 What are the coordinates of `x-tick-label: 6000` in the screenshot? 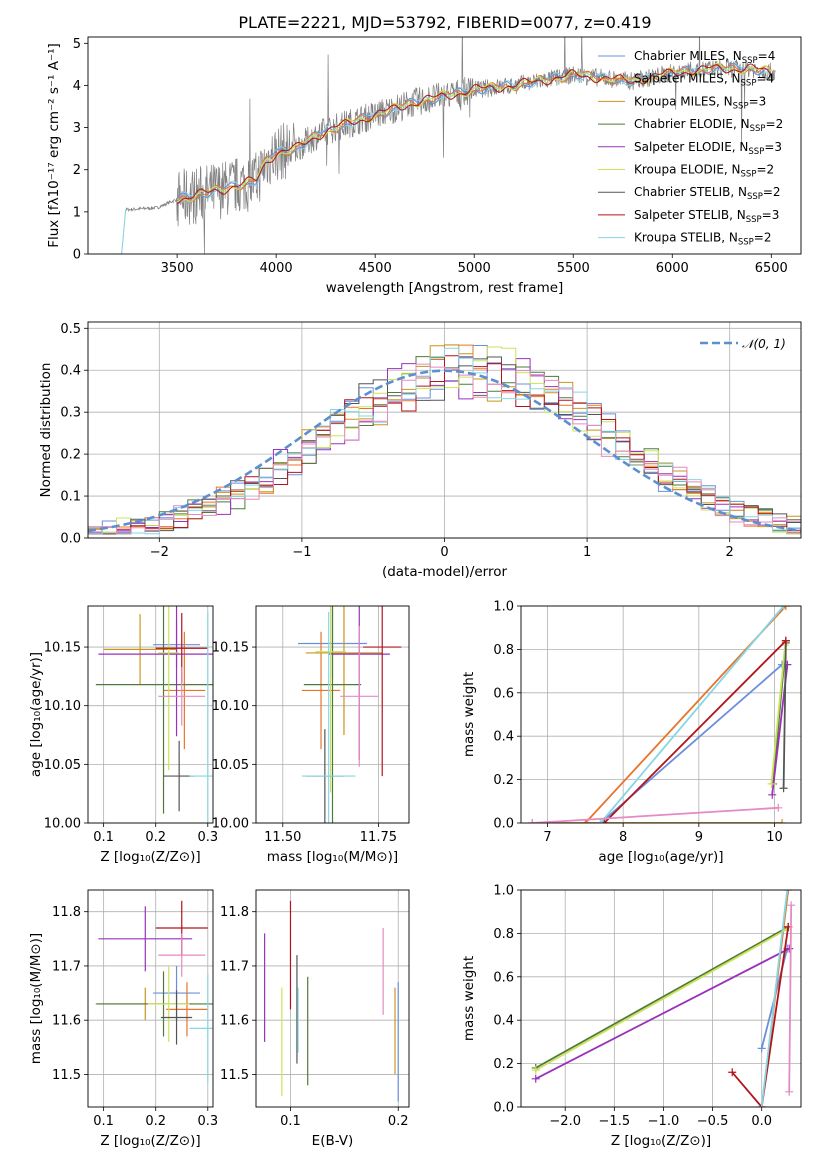 It's located at (672, 268).